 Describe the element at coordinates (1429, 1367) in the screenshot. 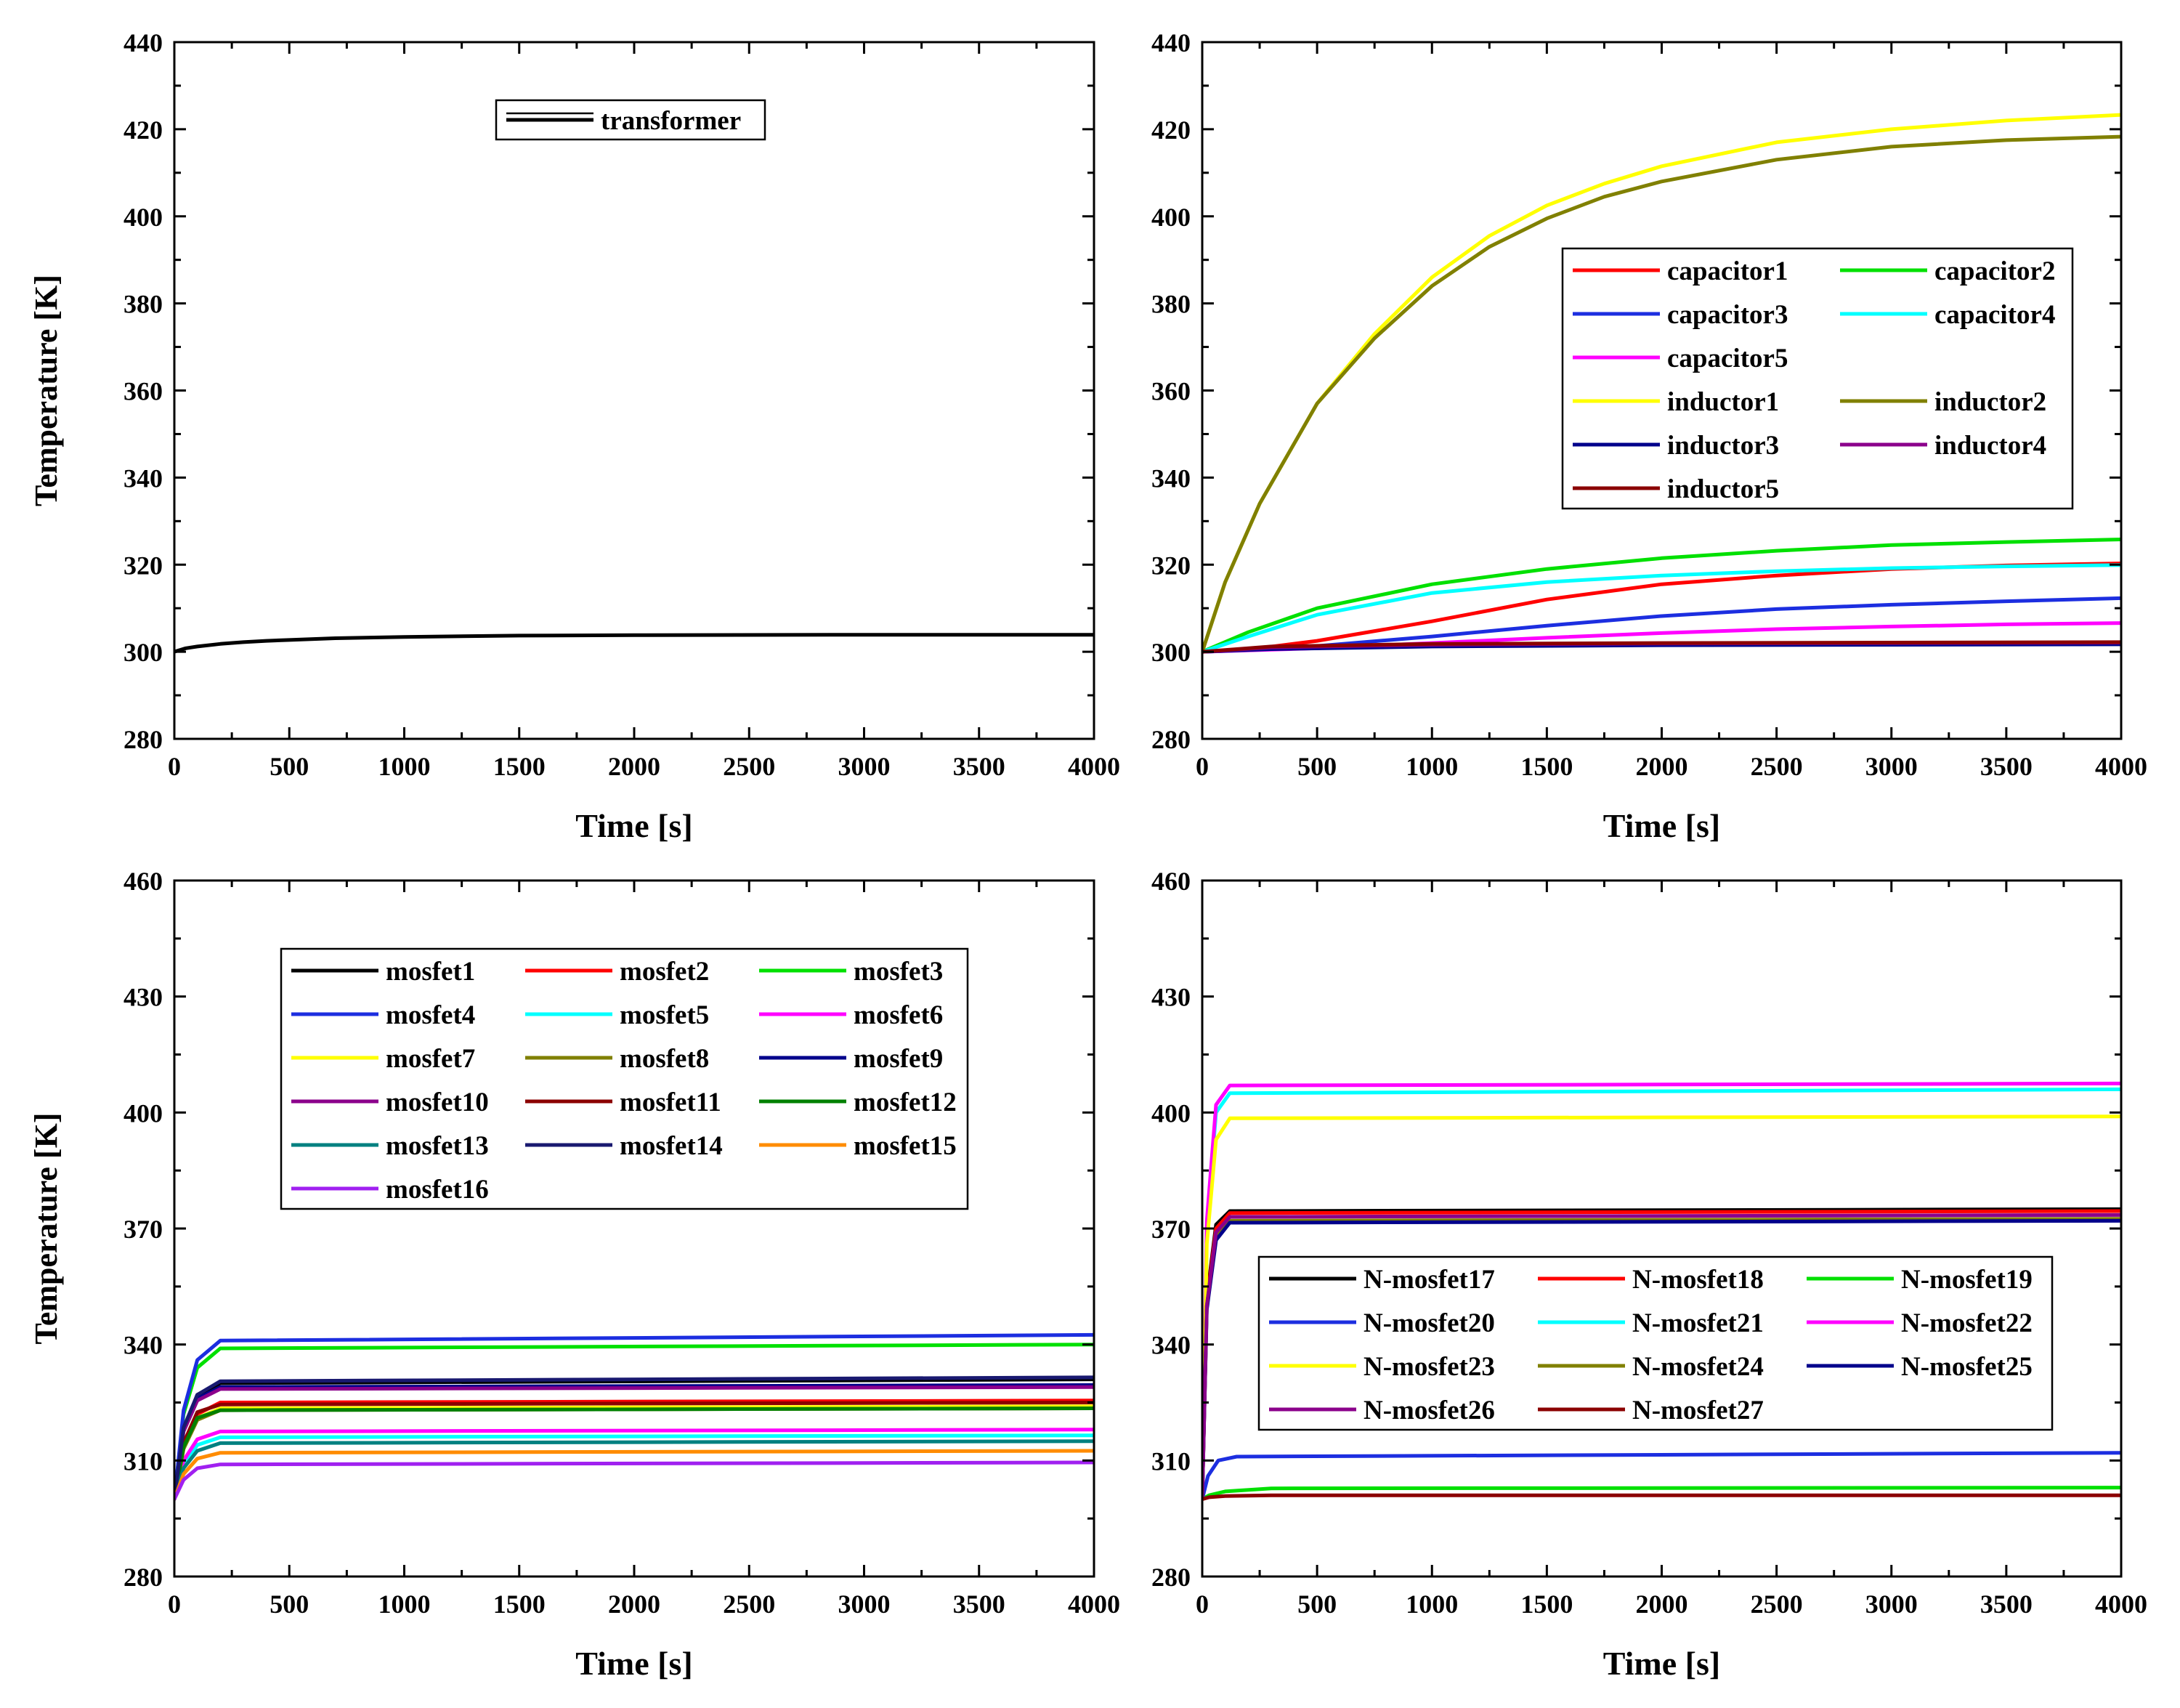

I see `legend-label: N-mosfet23` at that location.